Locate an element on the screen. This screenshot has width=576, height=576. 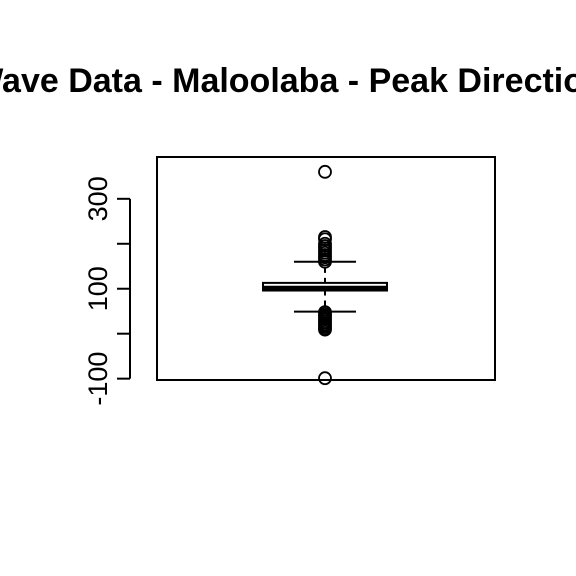
box-layer is located at coordinates (325, 286).